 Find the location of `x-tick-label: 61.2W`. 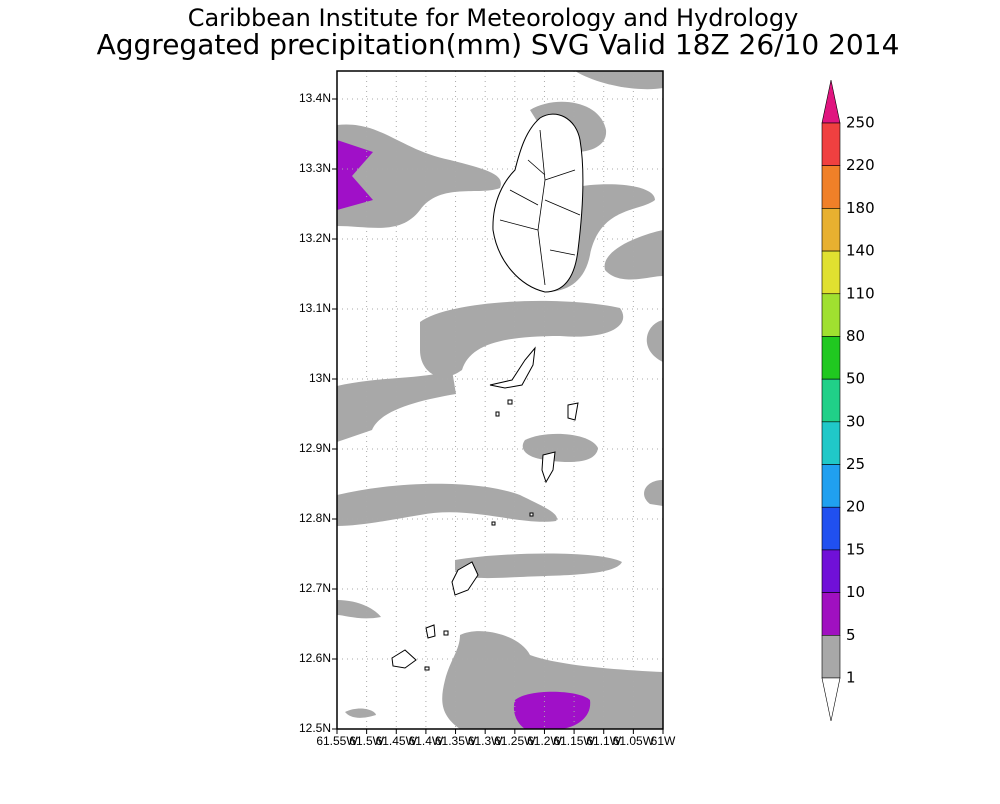

x-tick-label: 61.2W is located at coordinates (544, 741).